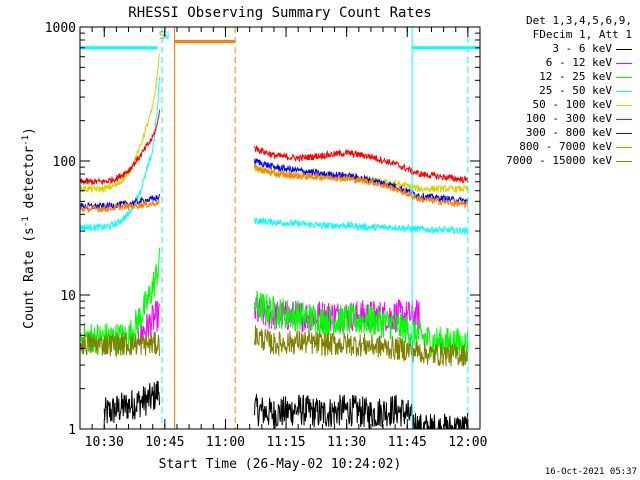 The height and width of the screenshot is (480, 640). I want to click on legend-entry: 100 - 300 keV, so click(579, 118).